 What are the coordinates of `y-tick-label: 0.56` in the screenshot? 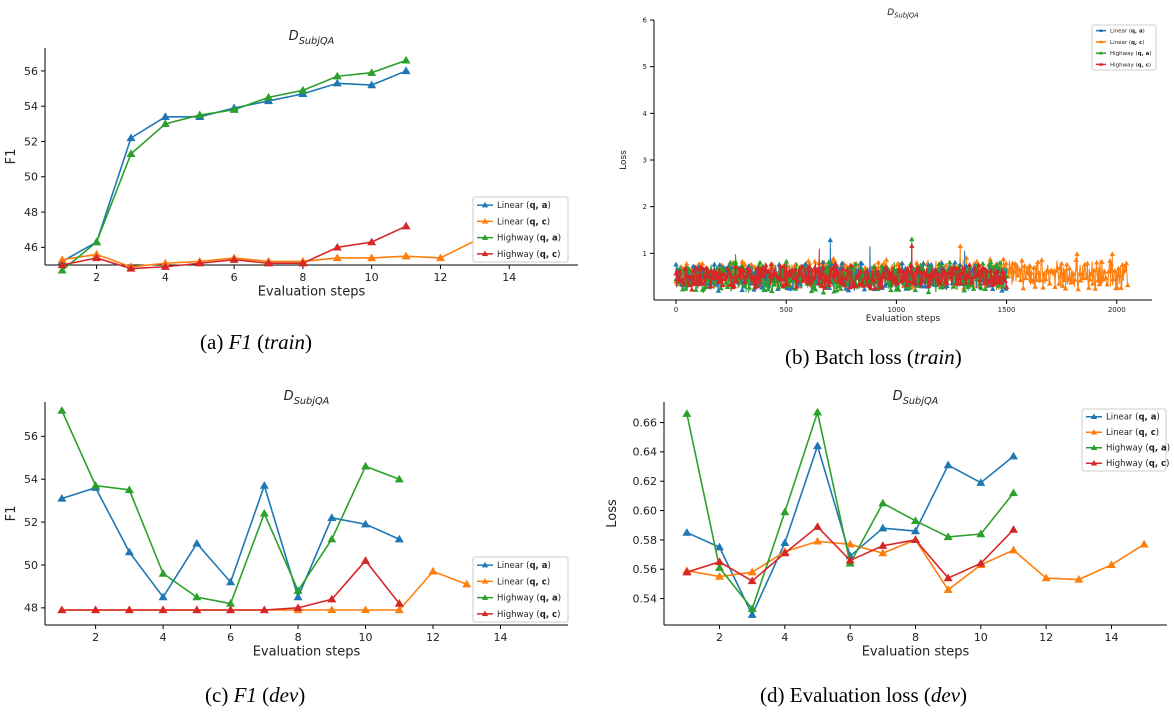 It's located at (645, 569).